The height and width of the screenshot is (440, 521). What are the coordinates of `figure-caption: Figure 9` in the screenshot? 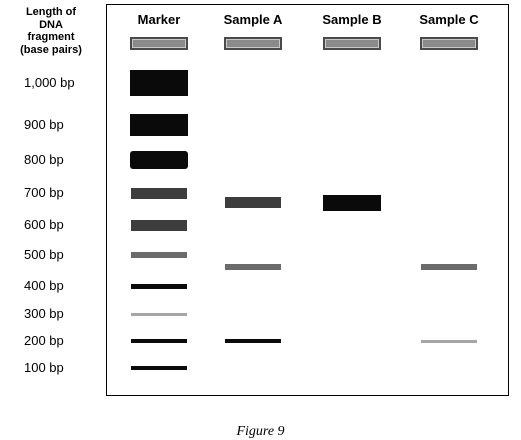 It's located at (260, 431).